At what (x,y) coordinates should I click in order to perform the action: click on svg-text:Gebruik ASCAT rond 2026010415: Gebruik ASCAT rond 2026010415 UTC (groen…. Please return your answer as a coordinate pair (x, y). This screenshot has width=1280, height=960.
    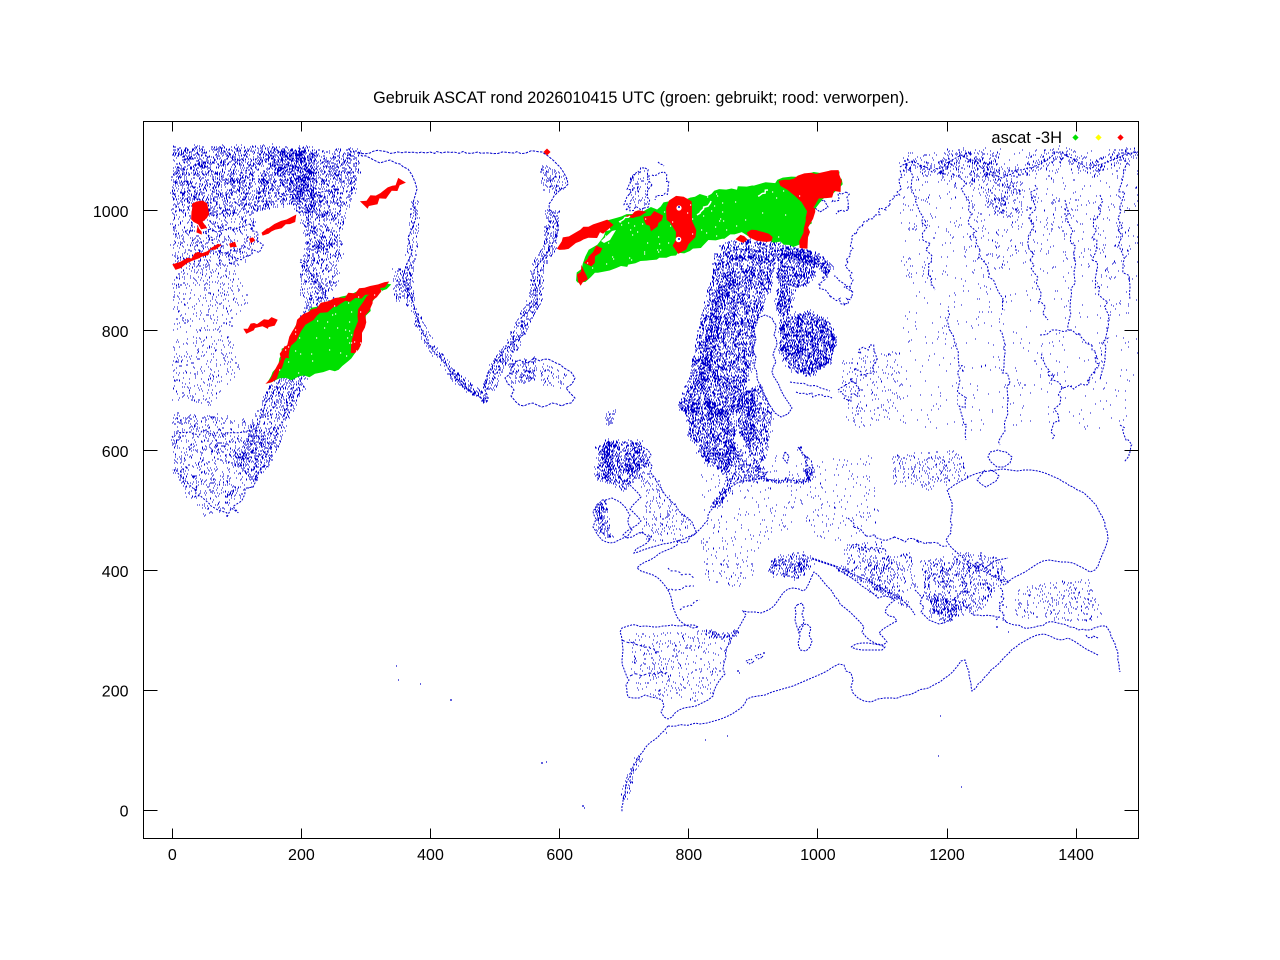
    Looking at the image, I should click on (641, 98).